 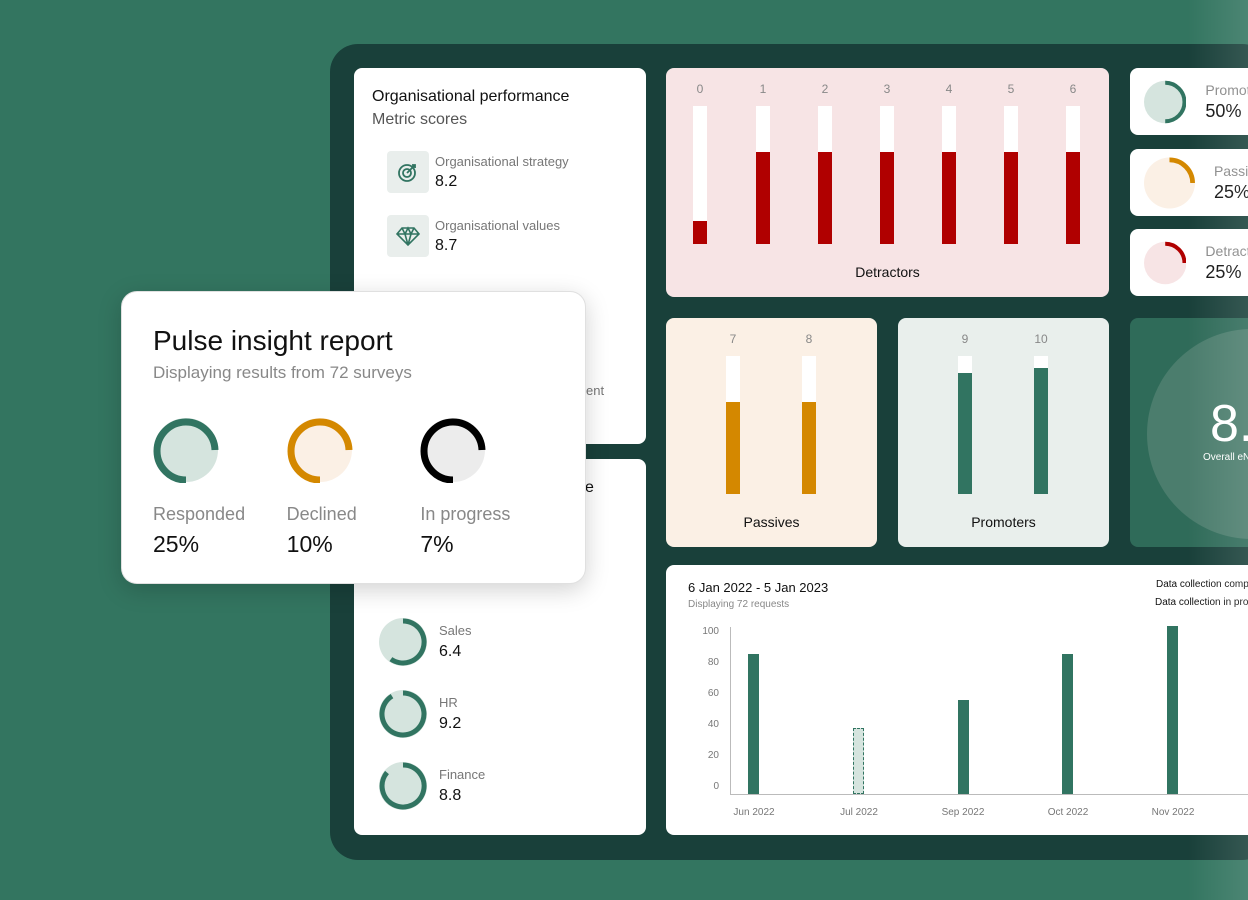 I want to click on in-progress-ring-icon, so click(x=453, y=451).